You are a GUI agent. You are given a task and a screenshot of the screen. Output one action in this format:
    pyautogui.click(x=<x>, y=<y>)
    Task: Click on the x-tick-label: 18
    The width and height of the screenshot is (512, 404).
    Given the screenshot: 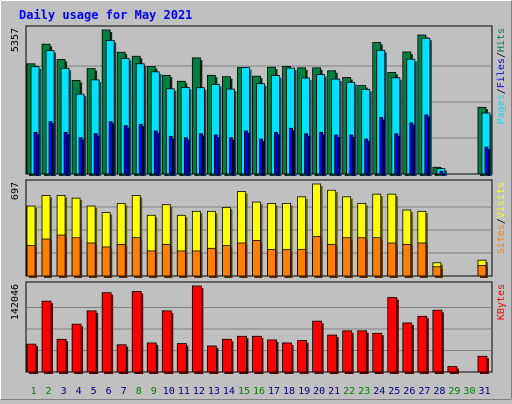 What is the action you would take?
    pyautogui.click(x=289, y=391)
    